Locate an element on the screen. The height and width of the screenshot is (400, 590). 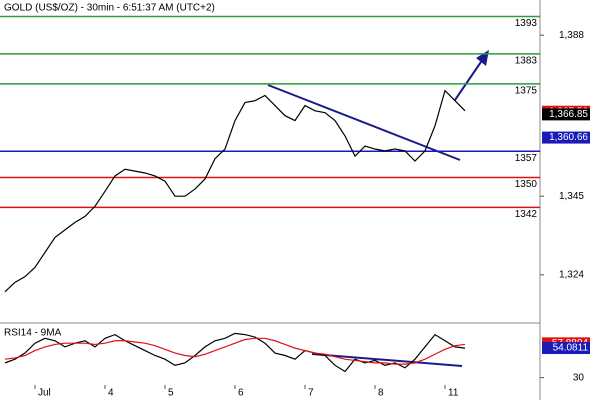
arrow-line is located at coordinates (470, 78).